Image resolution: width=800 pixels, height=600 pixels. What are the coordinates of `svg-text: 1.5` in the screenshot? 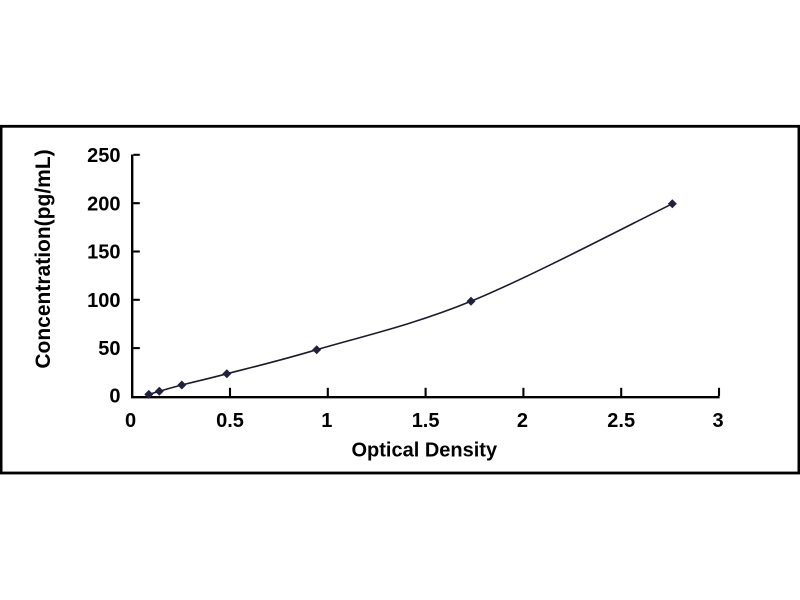 It's located at (426, 421).